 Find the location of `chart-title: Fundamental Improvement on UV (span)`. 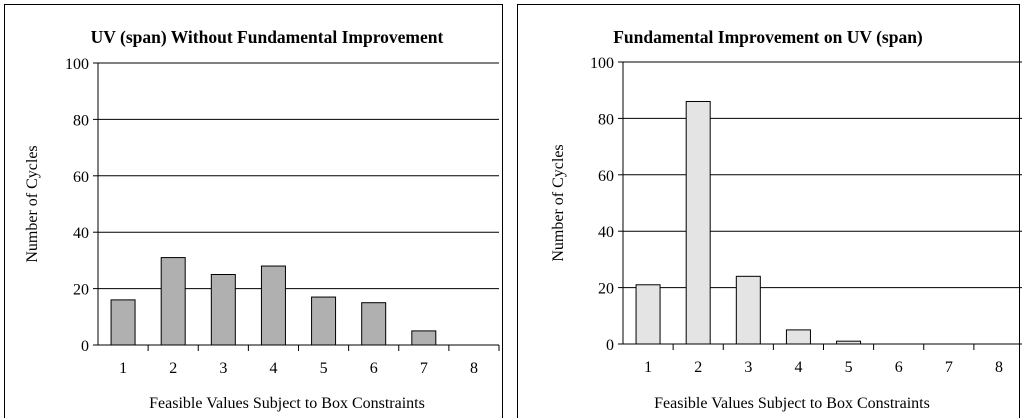

chart-title: Fundamental Improvement on UV (span) is located at coordinates (768, 37).